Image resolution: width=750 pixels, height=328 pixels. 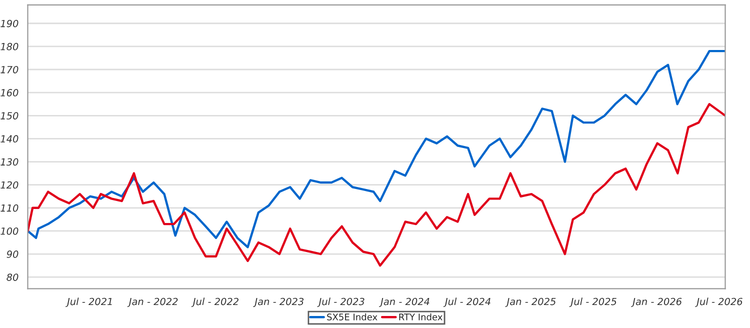 I want to click on x-tick-label: Jul - 2024, so click(x=466, y=302).